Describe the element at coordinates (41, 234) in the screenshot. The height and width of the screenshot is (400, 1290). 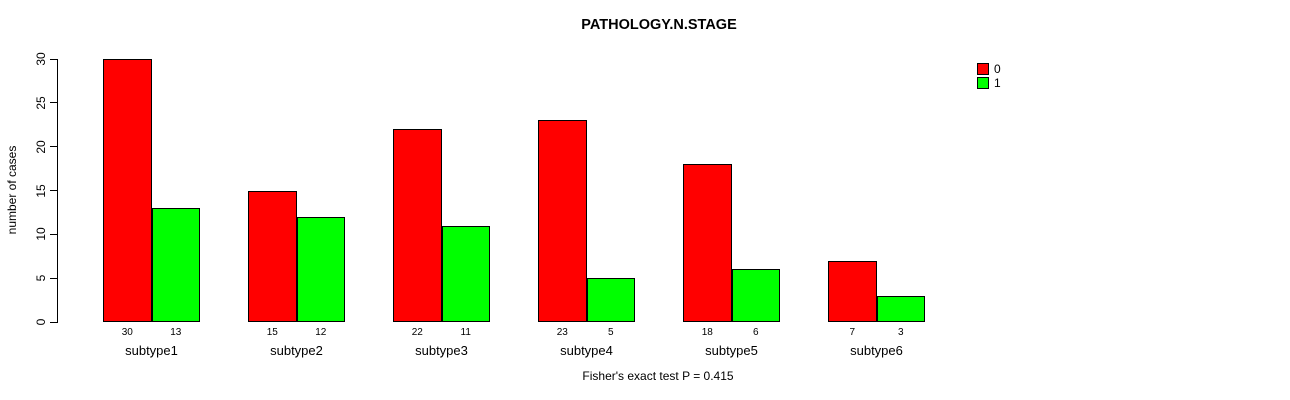
I see `y-tick-label: 10` at that location.